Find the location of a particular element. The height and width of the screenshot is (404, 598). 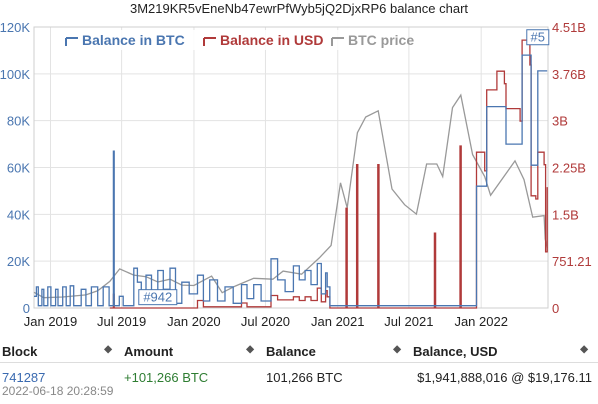

x-tick-label: Jan 2019 is located at coordinates (51, 321).